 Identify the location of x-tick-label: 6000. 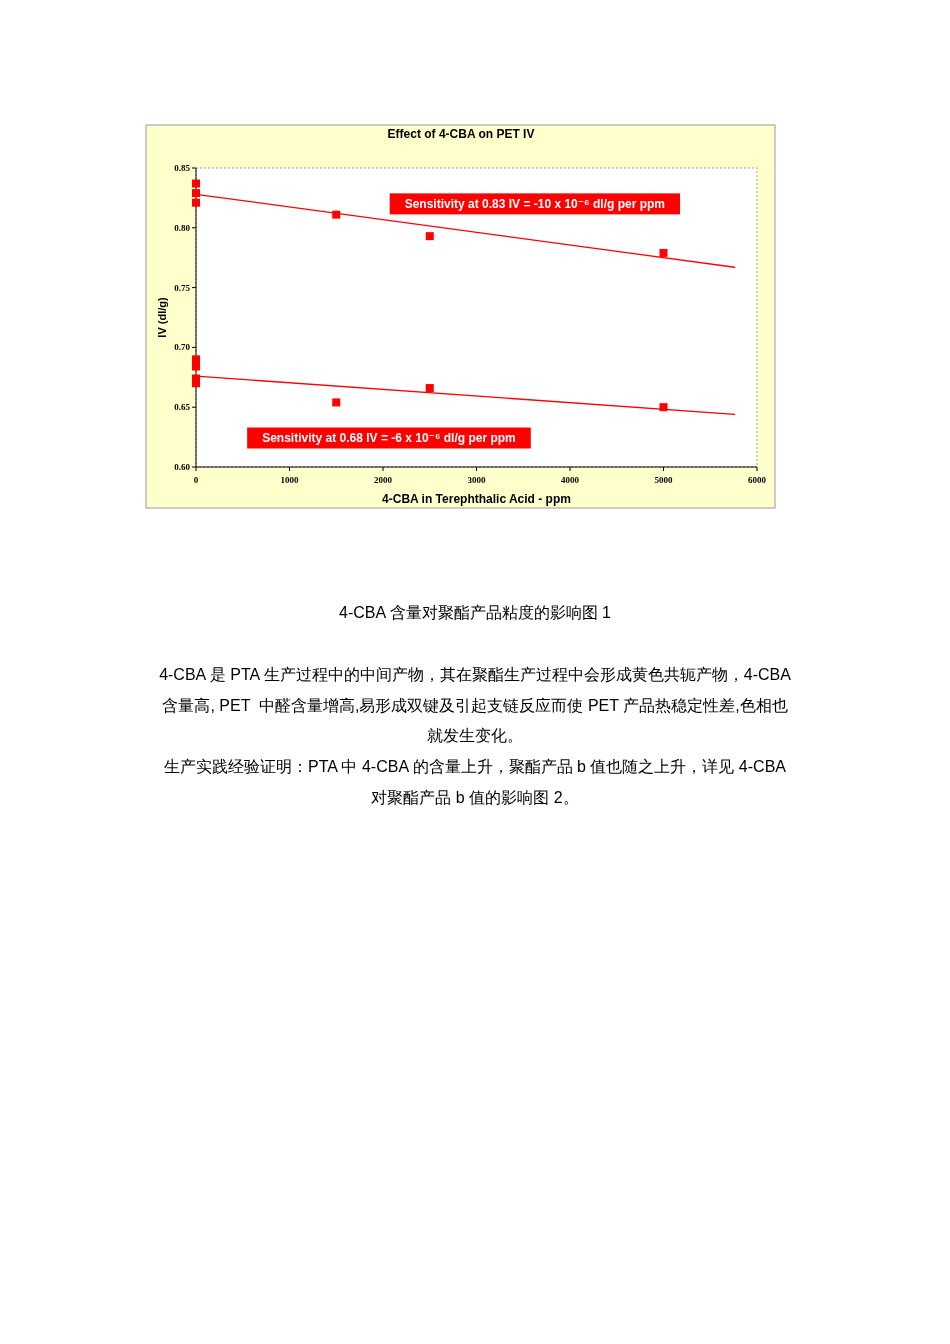
(757, 480).